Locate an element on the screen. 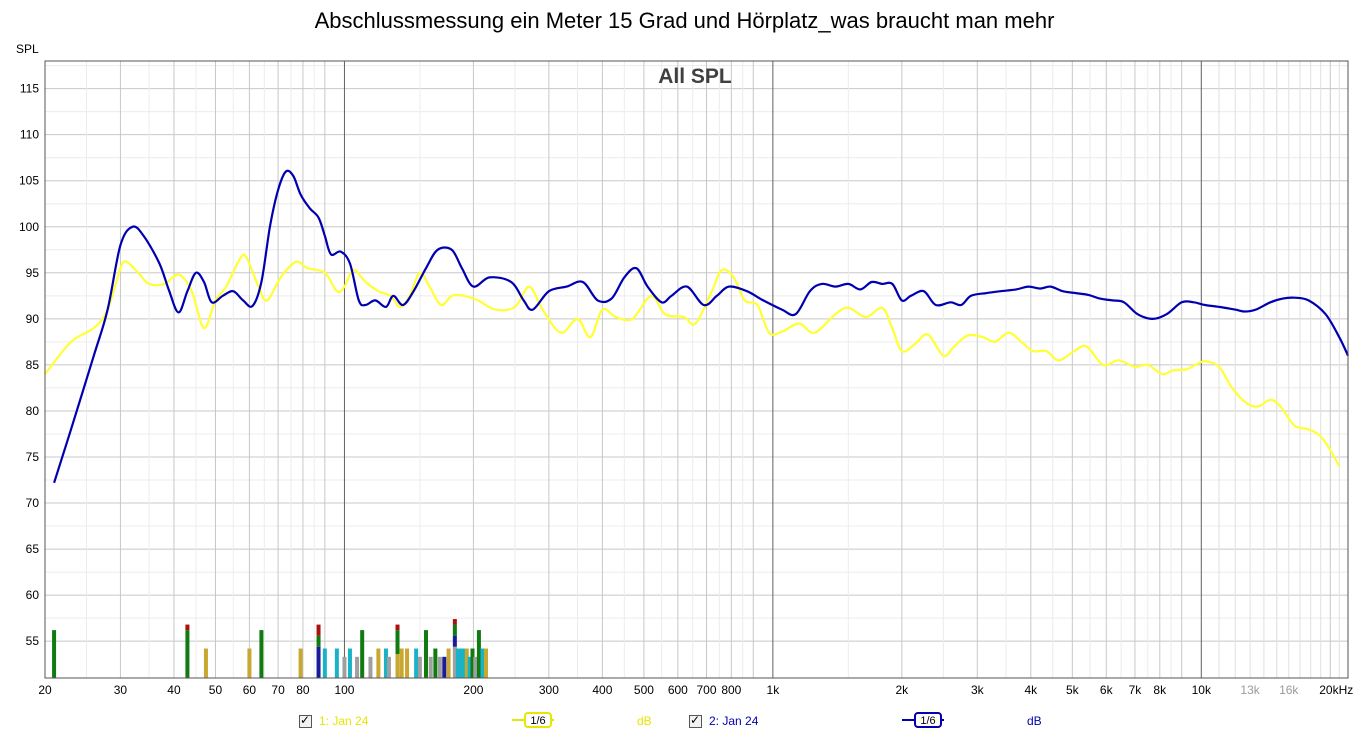 The width and height of the screenshot is (1369, 735). series2-checkbox is located at coordinates (695, 720).